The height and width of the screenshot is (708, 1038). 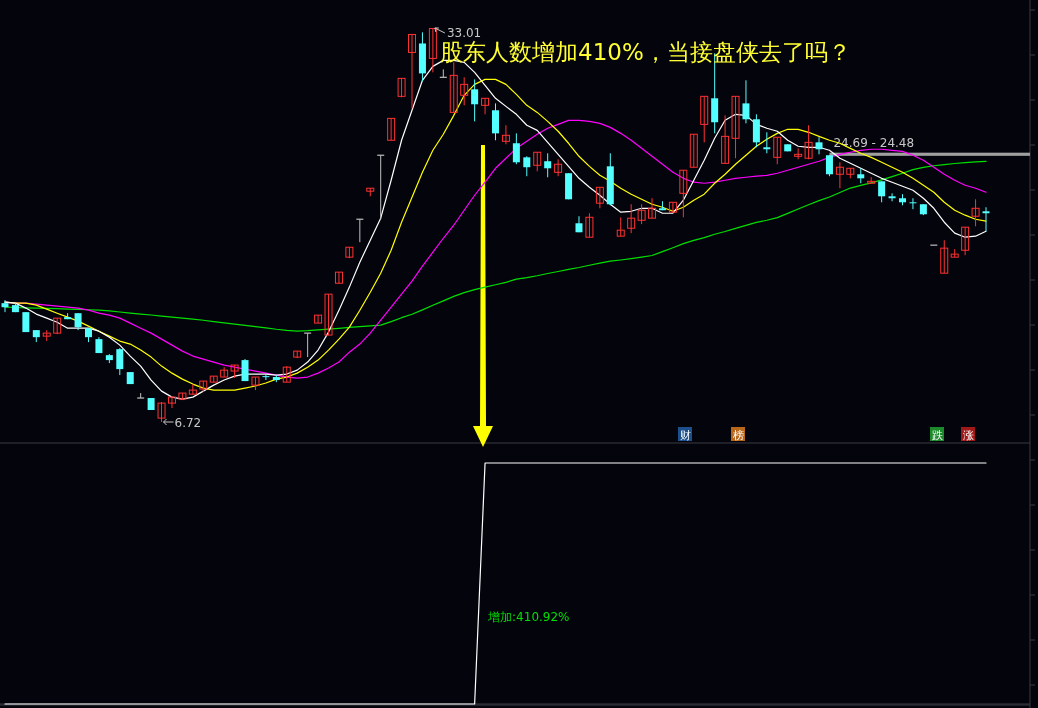 What do you see at coordinates (188, 423) in the screenshot?
I see `annotation: 6.72` at bounding box center [188, 423].